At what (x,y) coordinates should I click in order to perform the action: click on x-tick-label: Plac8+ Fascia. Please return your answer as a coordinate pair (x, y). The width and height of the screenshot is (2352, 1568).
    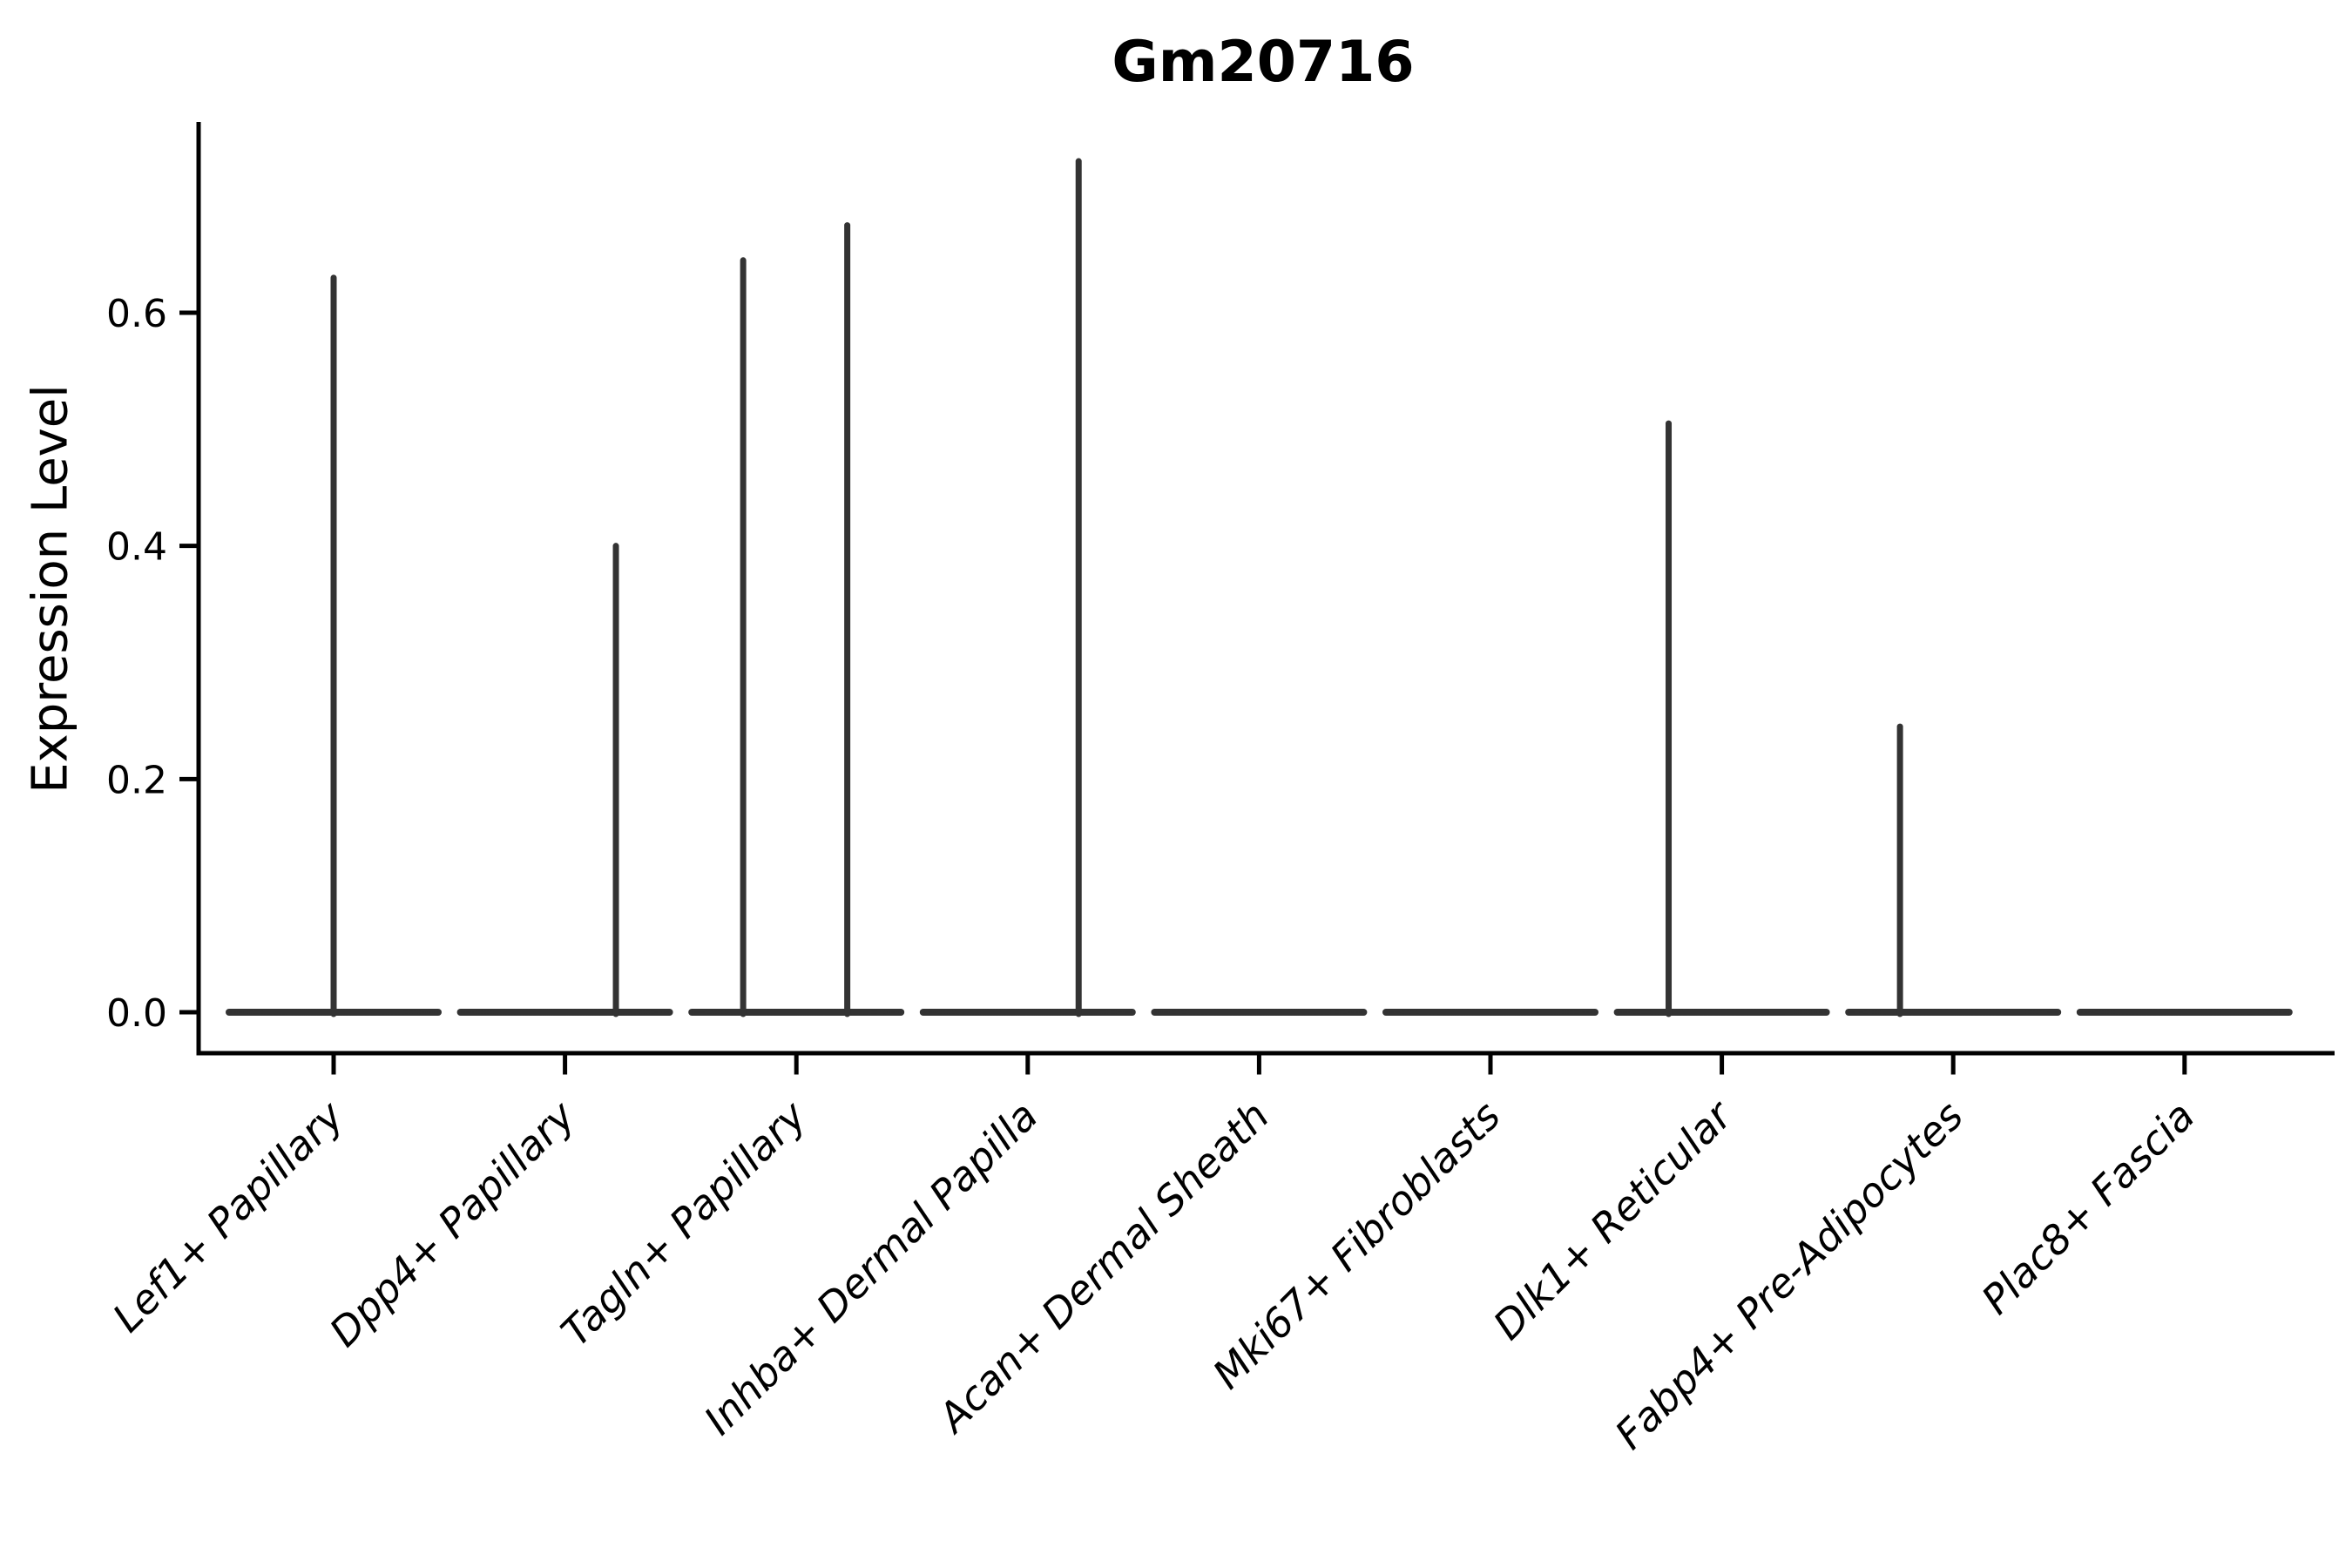
    Looking at the image, I should click on (2087, 1207).